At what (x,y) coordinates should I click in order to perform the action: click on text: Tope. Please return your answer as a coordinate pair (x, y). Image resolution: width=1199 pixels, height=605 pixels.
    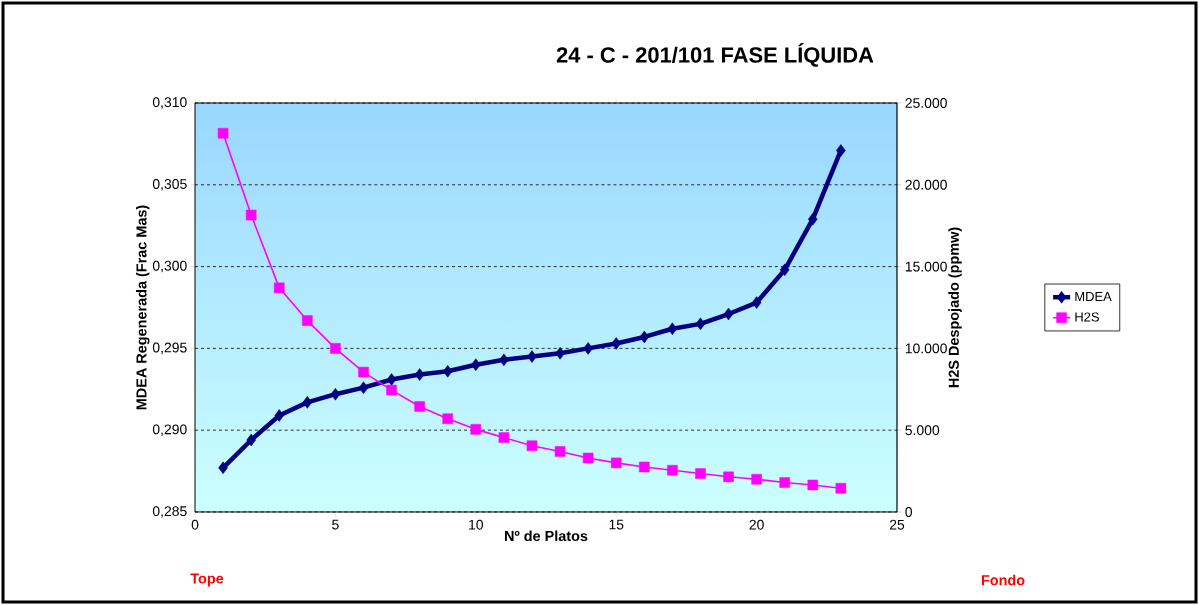
    Looking at the image, I should click on (207, 580).